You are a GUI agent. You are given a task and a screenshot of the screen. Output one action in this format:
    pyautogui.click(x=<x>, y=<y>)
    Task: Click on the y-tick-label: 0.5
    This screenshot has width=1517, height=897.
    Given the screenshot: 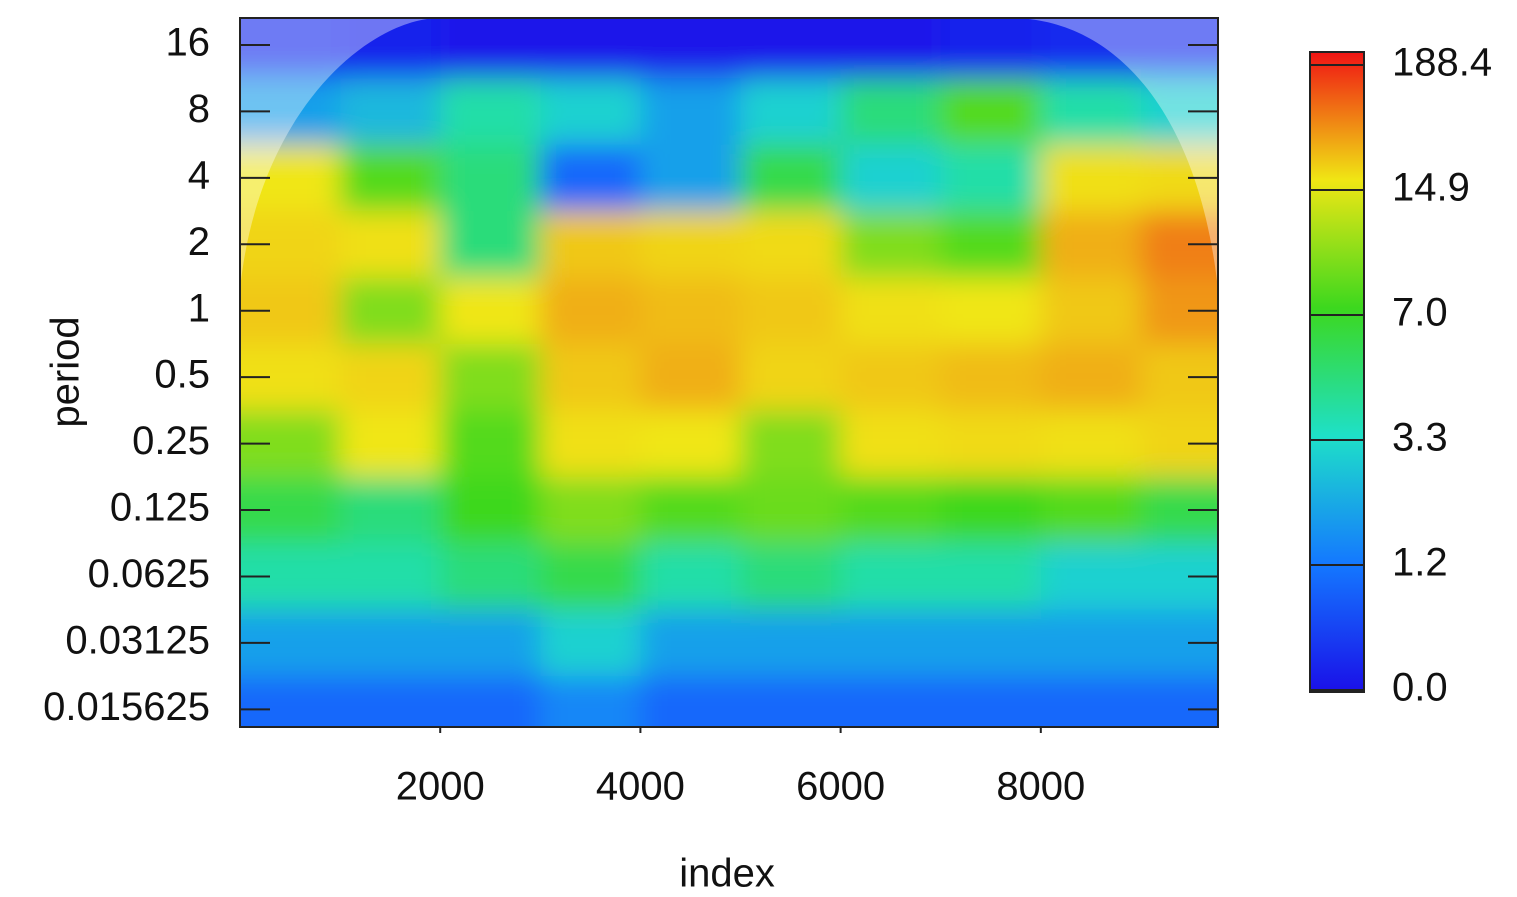 What is the action you would take?
    pyautogui.click(x=182, y=375)
    